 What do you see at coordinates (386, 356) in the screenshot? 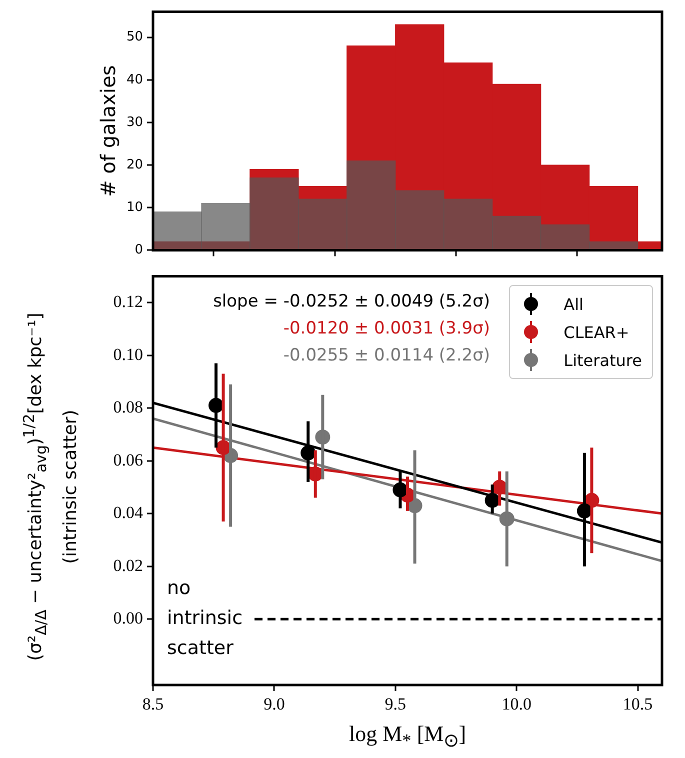
I see `annotation: -0.0255 ± 0.0114 (2.2σ)` at bounding box center [386, 356].